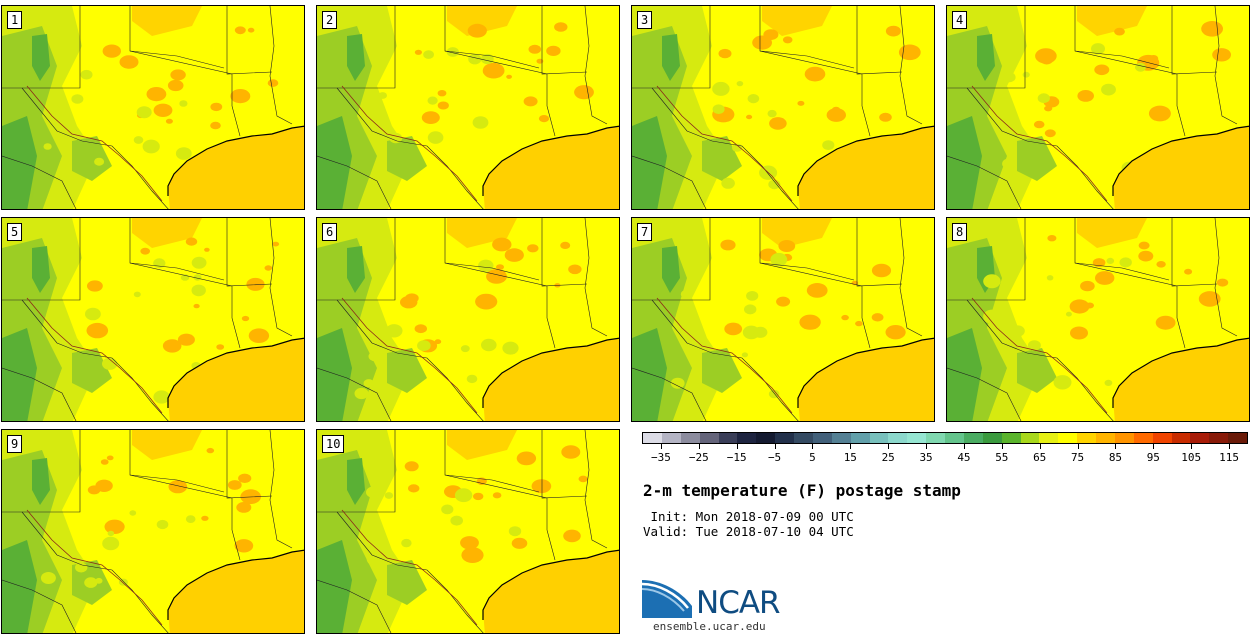  Describe the element at coordinates (1077, 457) in the screenshot. I see `colorbar-tick-label: 75` at that location.